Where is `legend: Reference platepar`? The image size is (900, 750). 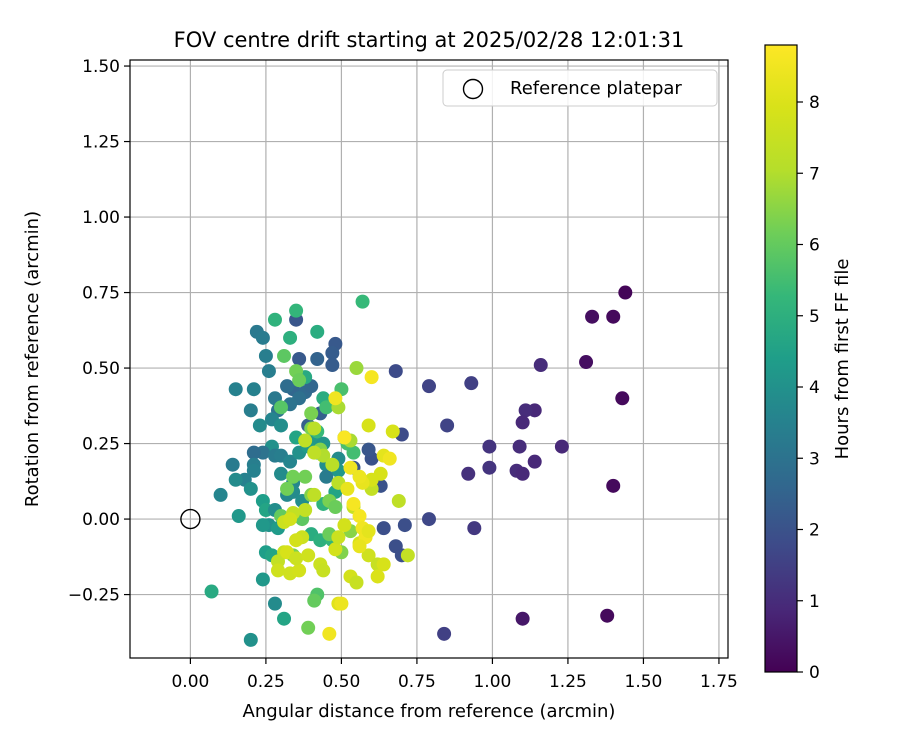
legend: Reference platepar is located at coordinates (580, 88).